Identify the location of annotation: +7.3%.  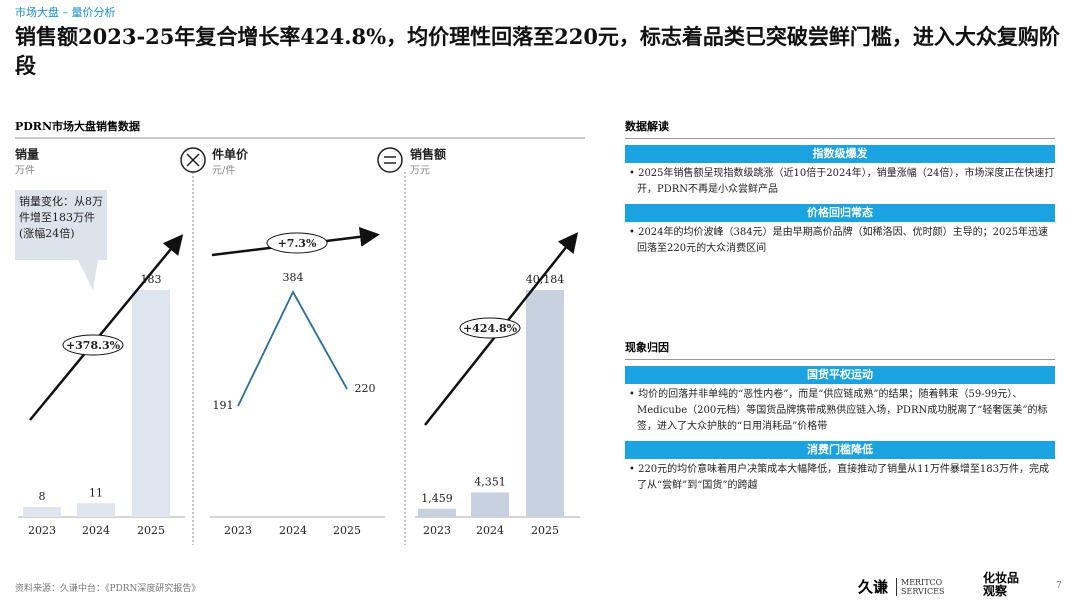
(297, 243).